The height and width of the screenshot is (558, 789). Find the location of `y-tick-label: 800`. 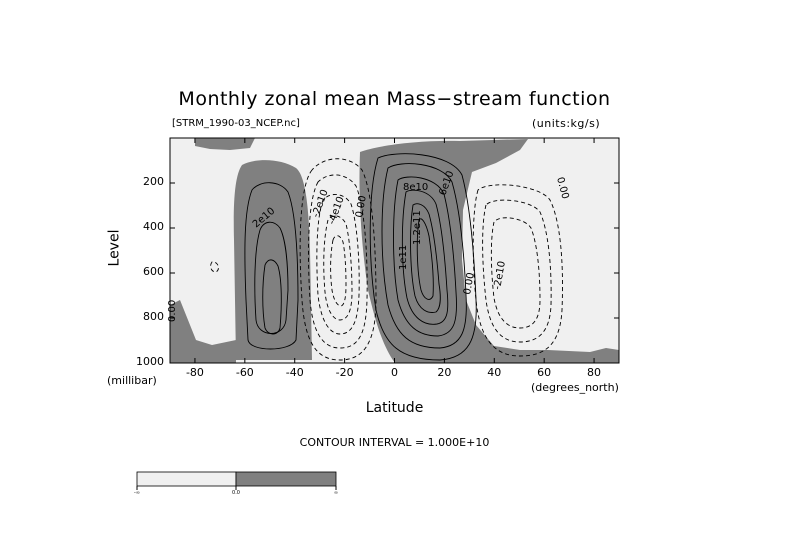

y-tick-label: 800 is located at coordinates (153, 316).